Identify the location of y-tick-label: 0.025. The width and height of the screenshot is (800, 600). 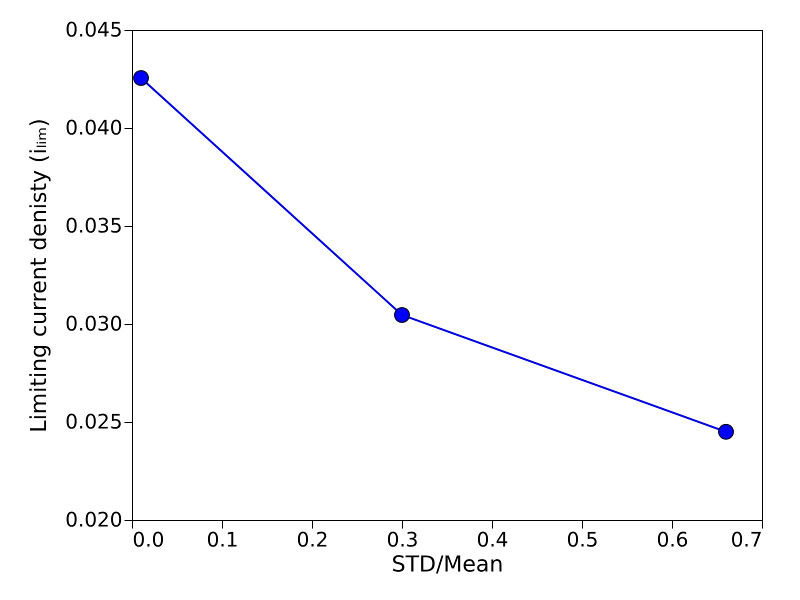
(93, 422).